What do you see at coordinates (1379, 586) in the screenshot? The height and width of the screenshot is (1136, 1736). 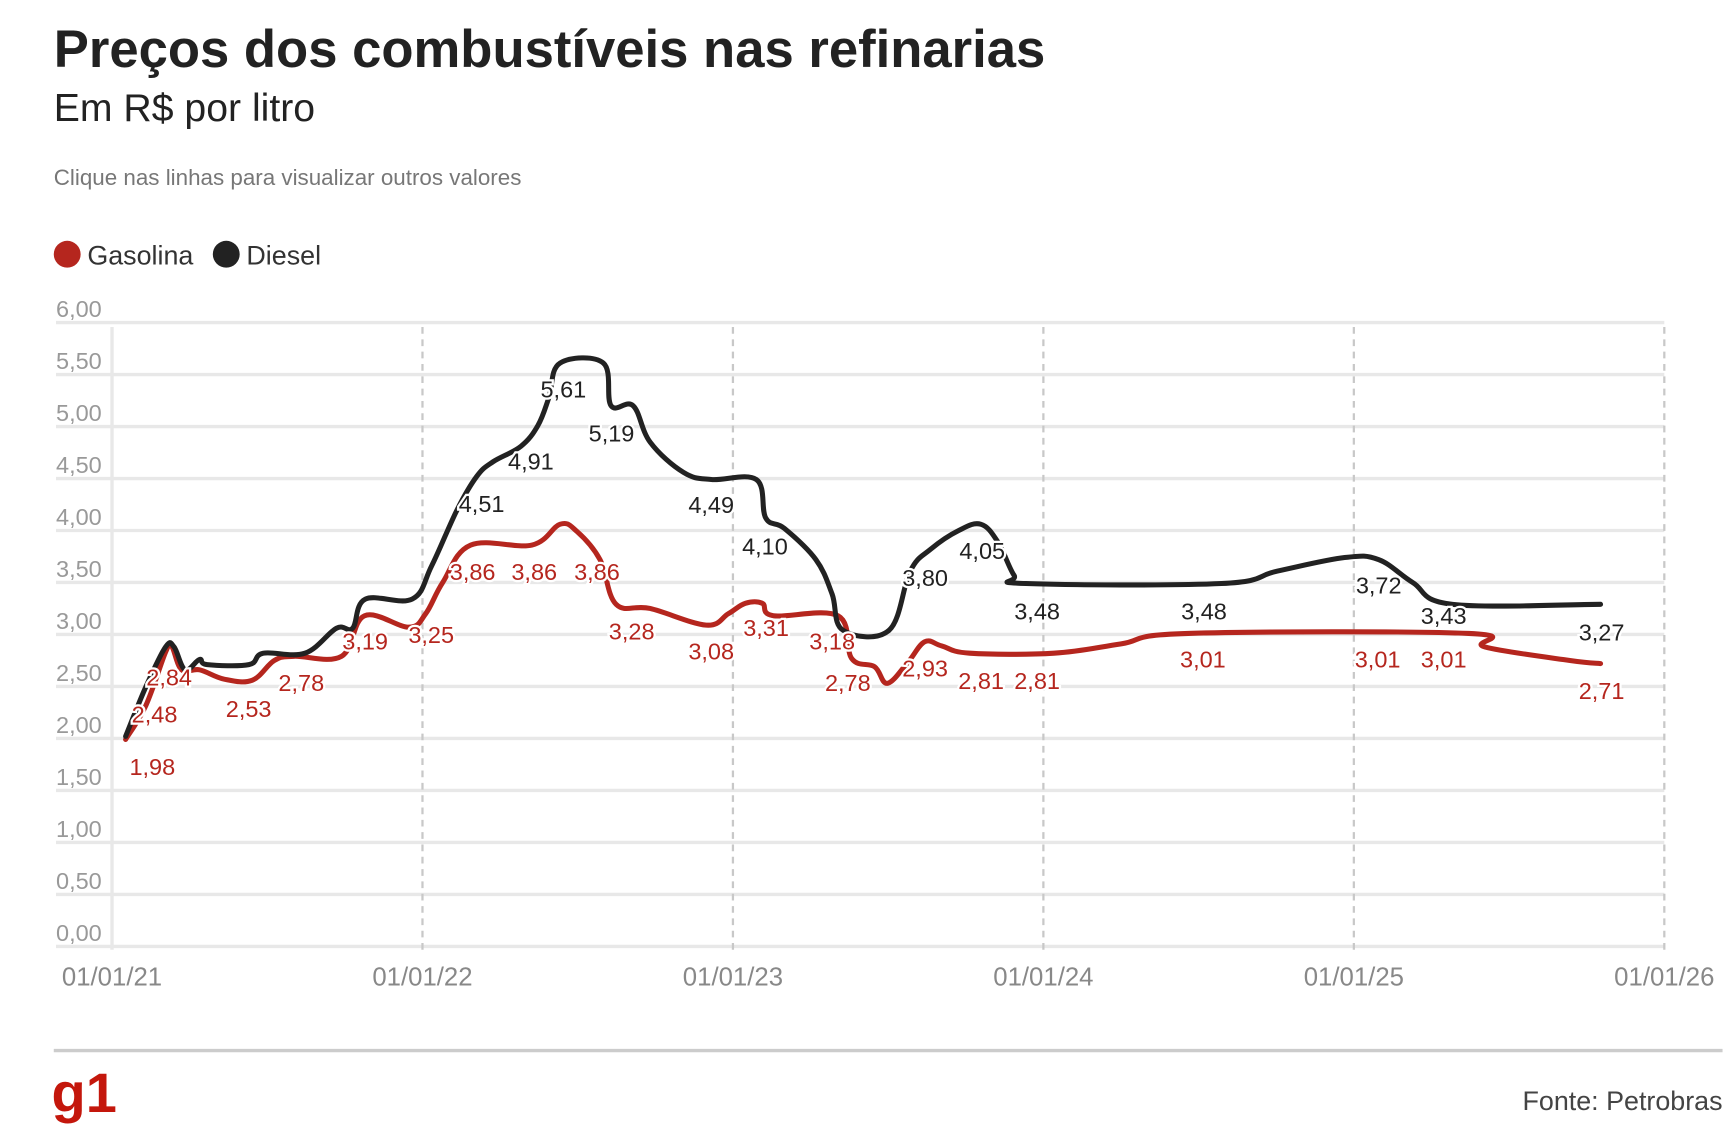 I see `data-label-diesel: 3,72` at bounding box center [1379, 586].